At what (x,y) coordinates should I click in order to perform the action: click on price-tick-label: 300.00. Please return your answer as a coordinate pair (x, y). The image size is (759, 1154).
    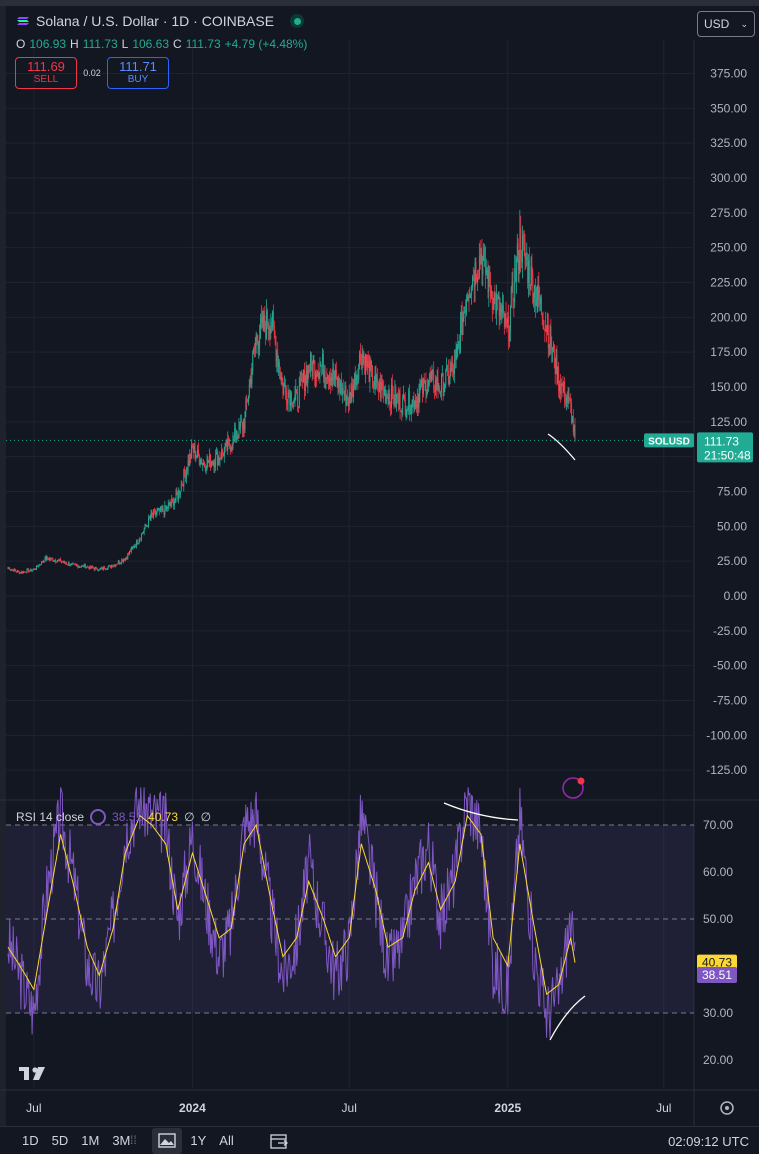
    Looking at the image, I should click on (728, 178).